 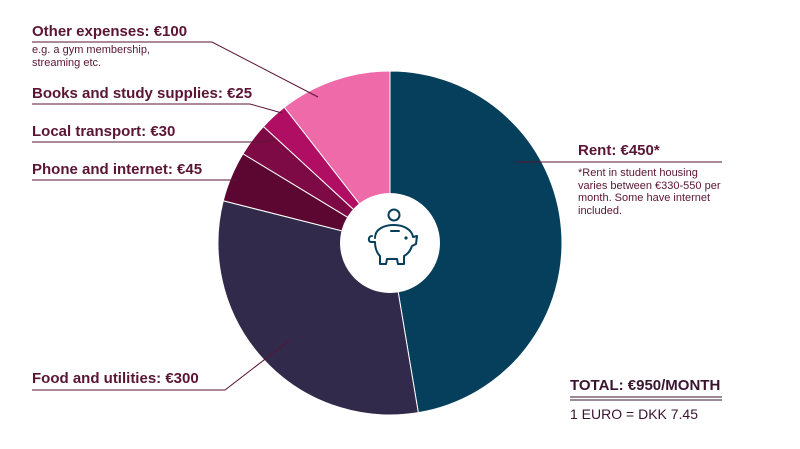 I want to click on slice-label-books: Books and study supplies: €25, so click(x=142, y=93).